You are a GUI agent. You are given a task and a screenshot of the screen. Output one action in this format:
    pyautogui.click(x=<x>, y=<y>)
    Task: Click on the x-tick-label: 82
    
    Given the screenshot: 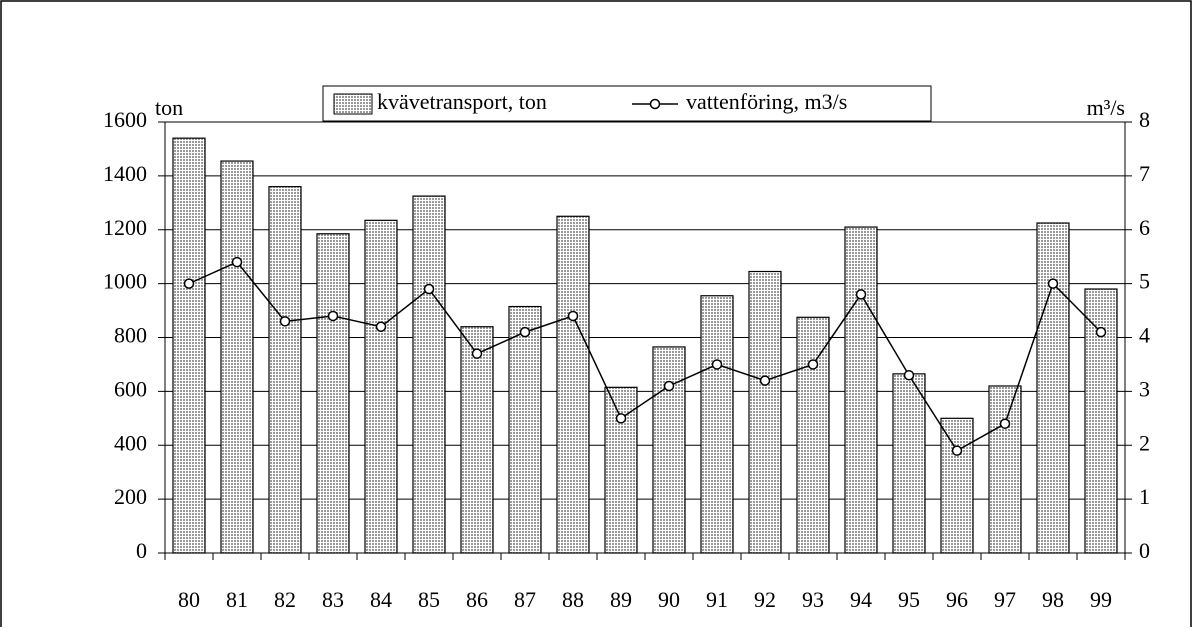 What is the action you would take?
    pyautogui.click(x=285, y=599)
    